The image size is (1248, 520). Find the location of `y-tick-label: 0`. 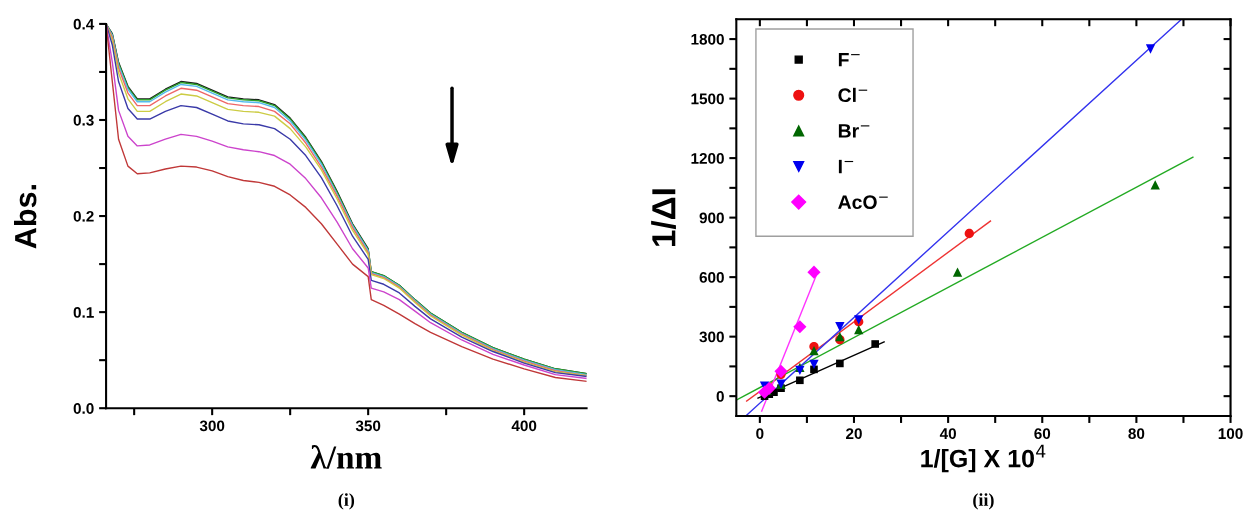

y-tick-label: 0 is located at coordinates (720, 396).